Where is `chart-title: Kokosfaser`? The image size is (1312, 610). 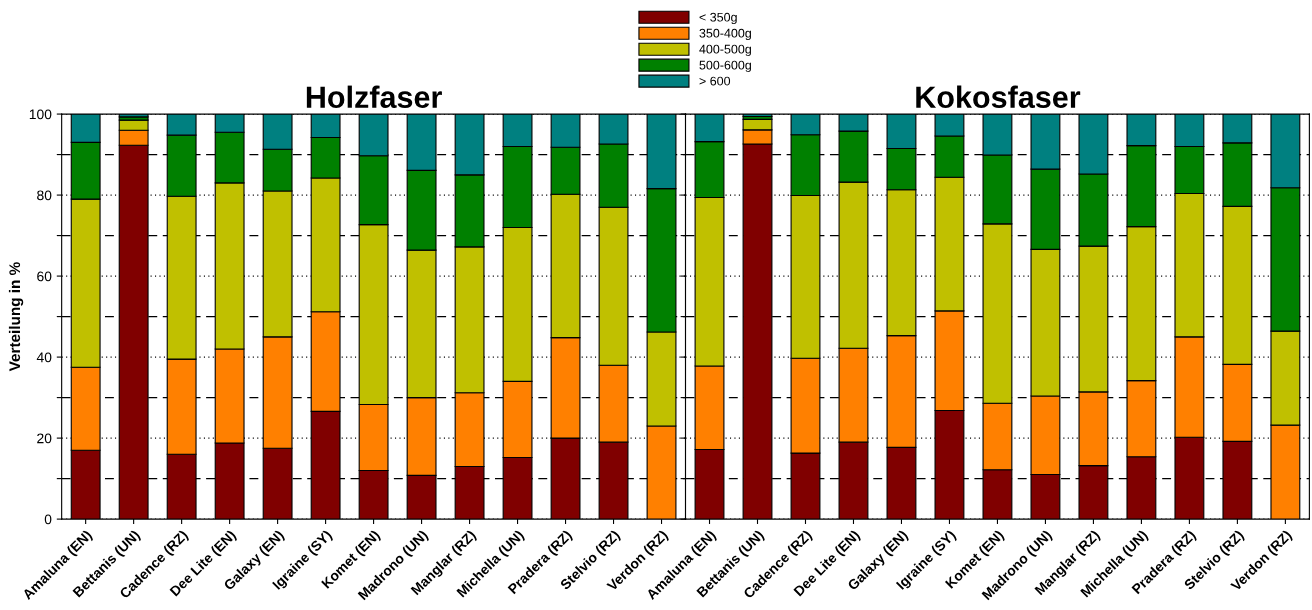
chart-title: Kokosfaser is located at coordinates (998, 97).